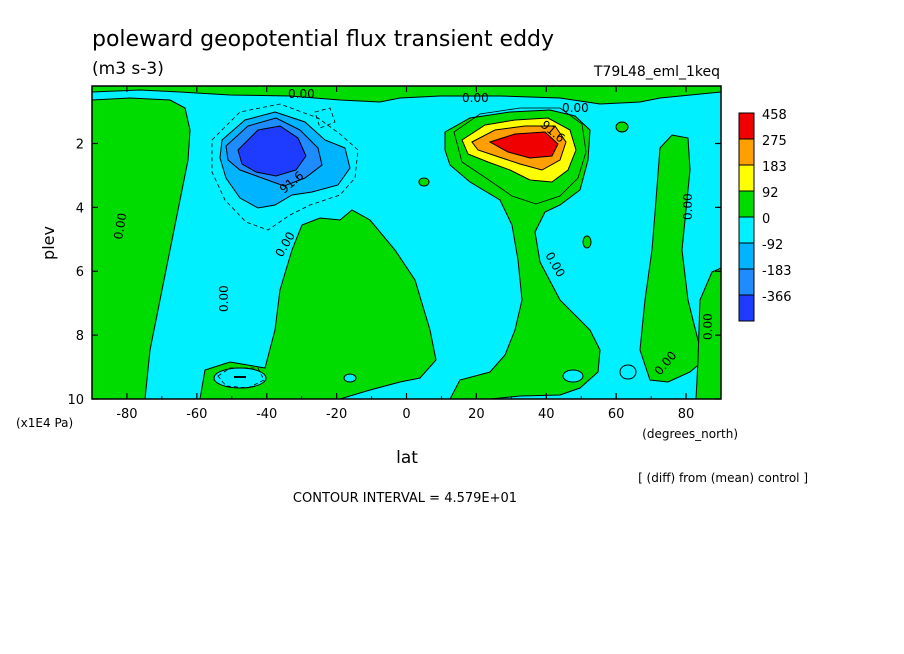 The height and width of the screenshot is (654, 904). What do you see at coordinates (774, 167) in the screenshot?
I see `colorbar-label: 183` at bounding box center [774, 167].